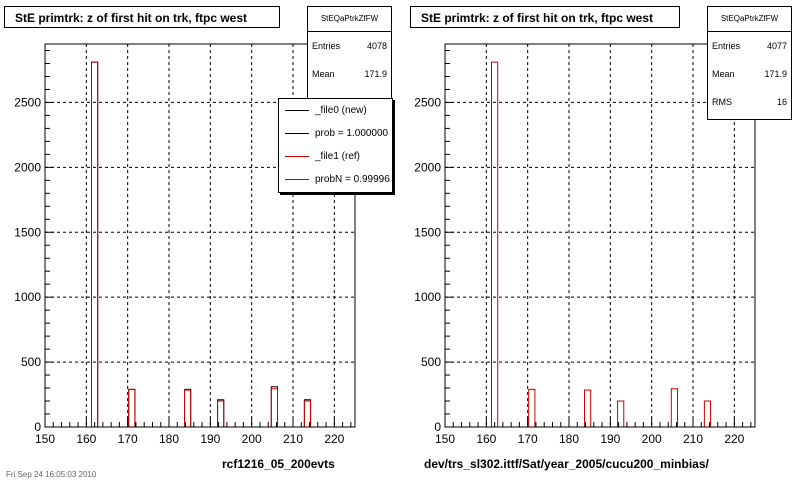 The height and width of the screenshot is (480, 800). What do you see at coordinates (27, 167) in the screenshot?
I see `left-y-tick-label-2000: 2000` at bounding box center [27, 167].